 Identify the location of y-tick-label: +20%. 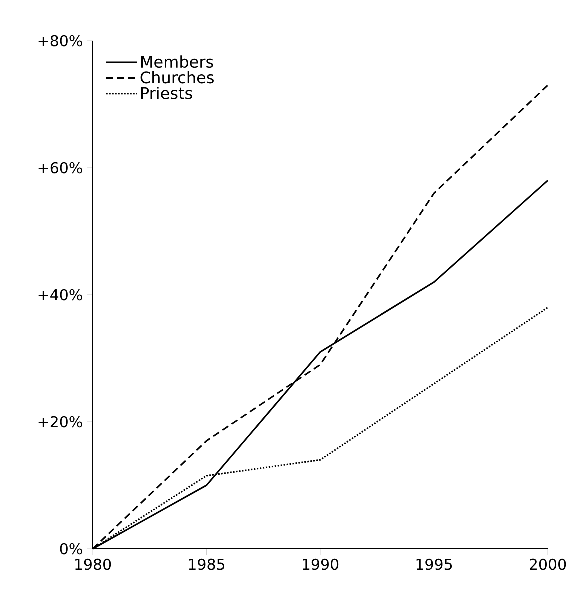
(60, 422).